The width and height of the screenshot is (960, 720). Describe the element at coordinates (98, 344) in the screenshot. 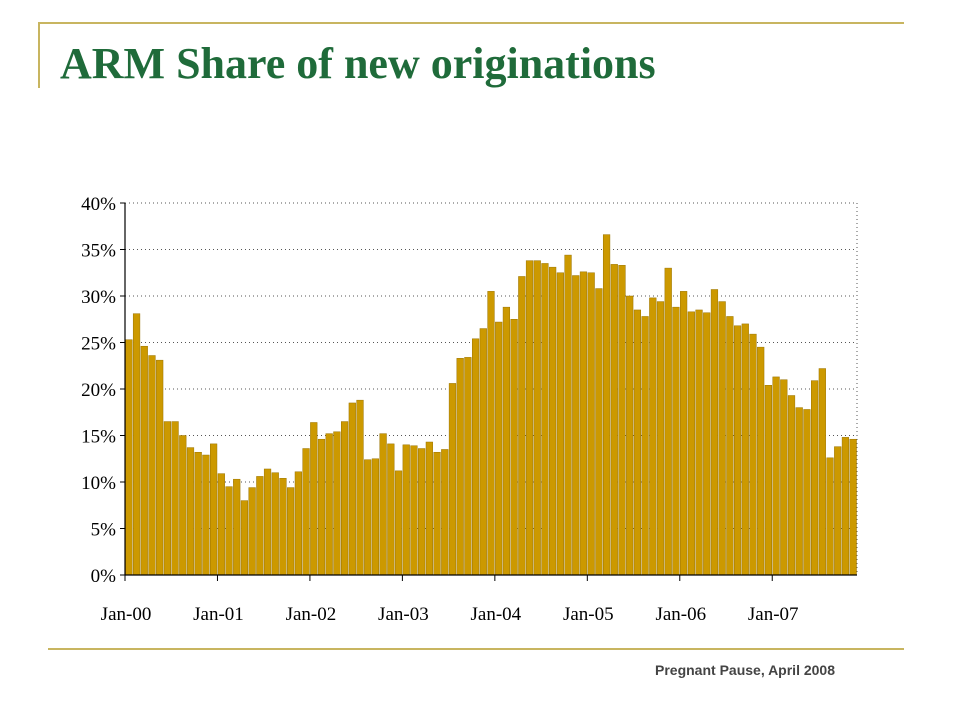

I see `y-tick-label: 25%` at that location.